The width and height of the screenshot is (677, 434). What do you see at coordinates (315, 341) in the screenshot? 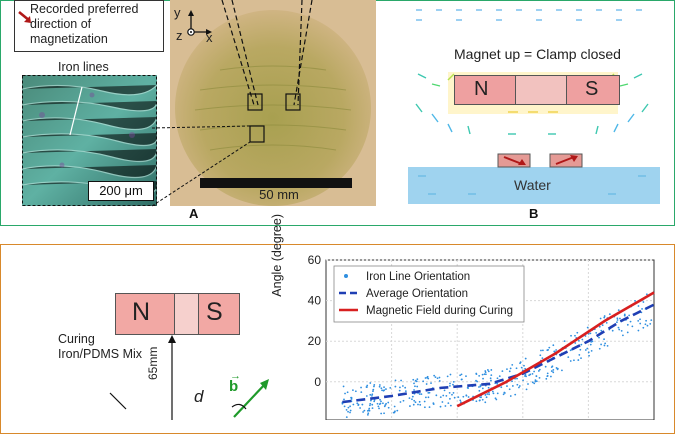
I see `y-tick-label: 20` at bounding box center [315, 341].